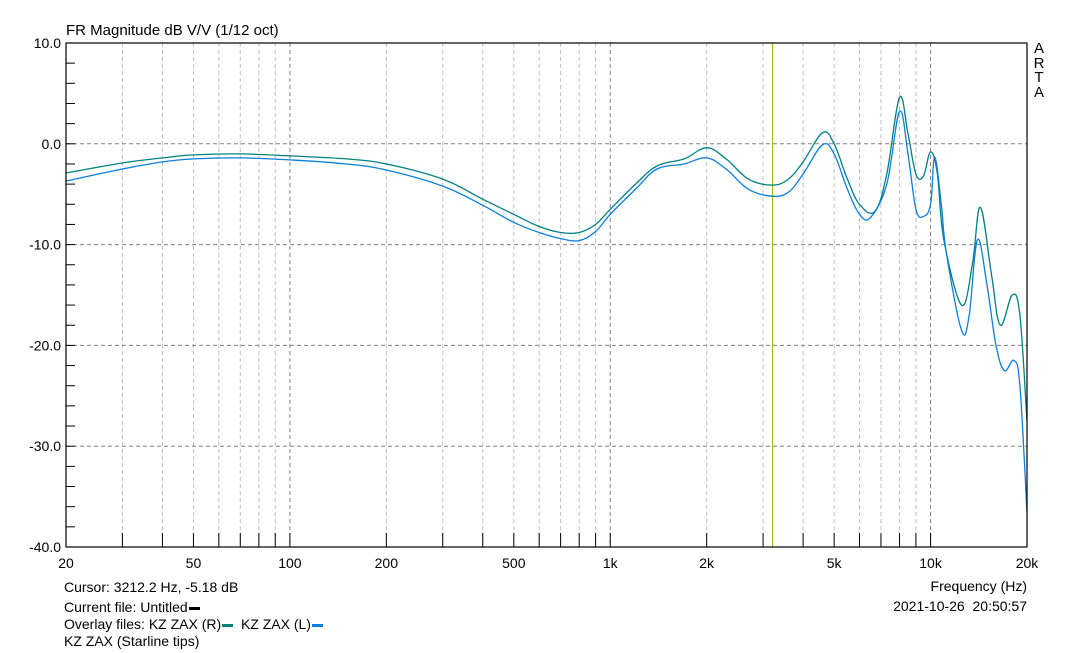  What do you see at coordinates (126, 607) in the screenshot?
I see `current-file-label: Current file: Untitled` at bounding box center [126, 607].